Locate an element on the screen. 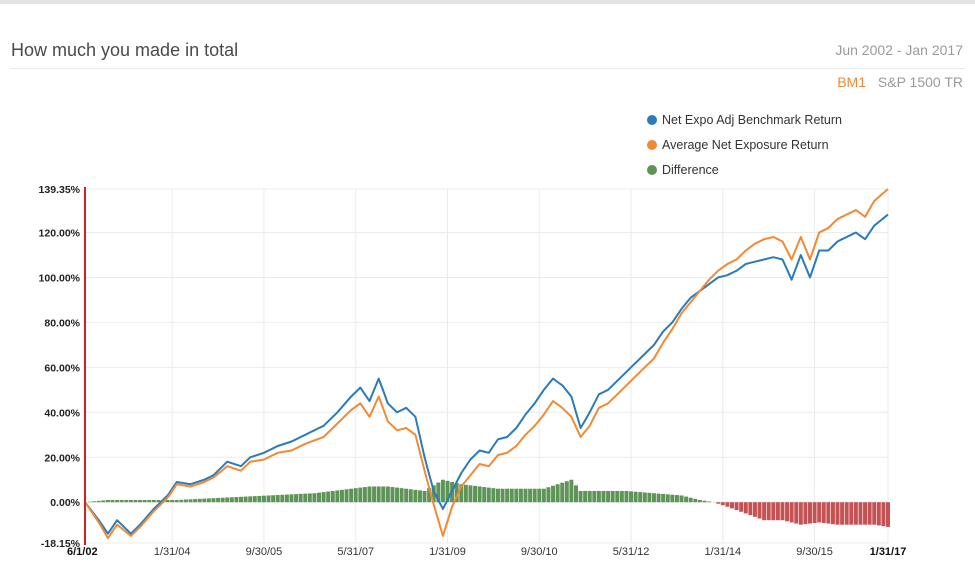 The width and height of the screenshot is (975, 581). top-rule is located at coordinates (487, 2).